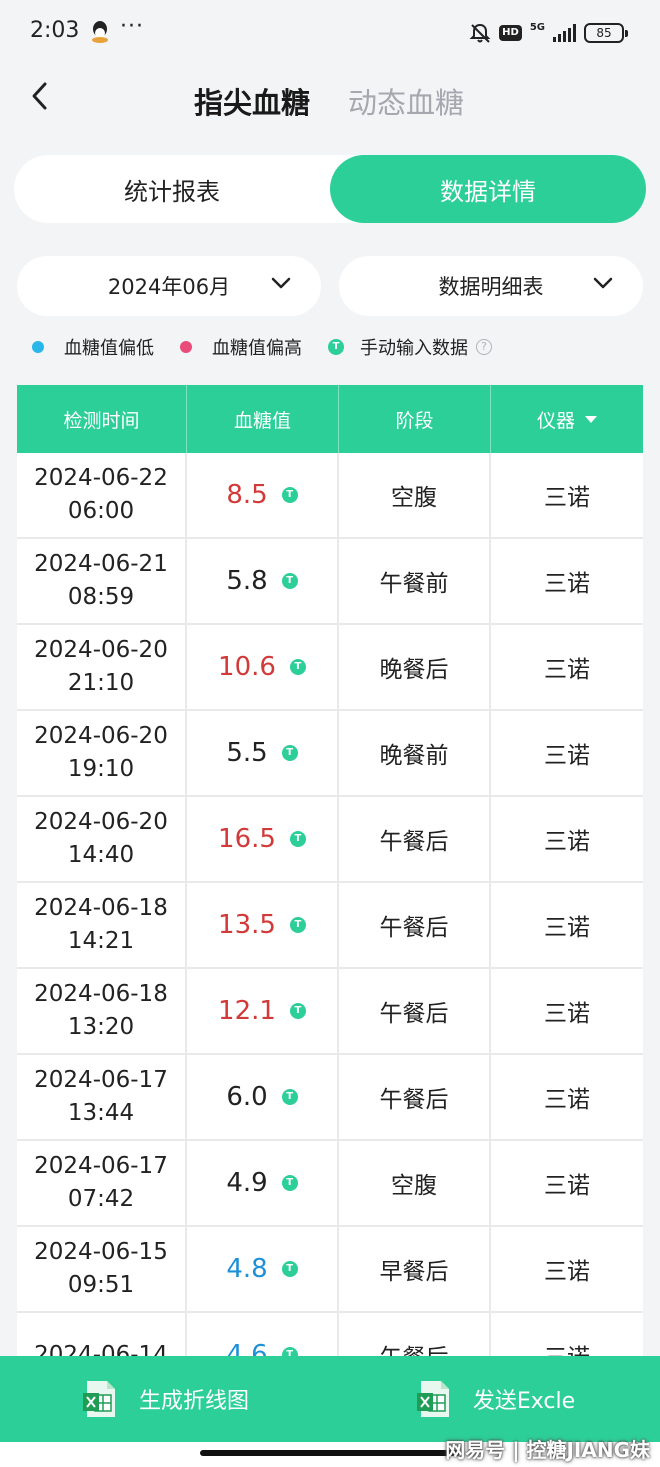  I want to click on cell-value: 4.9 T, so click(263, 1183).